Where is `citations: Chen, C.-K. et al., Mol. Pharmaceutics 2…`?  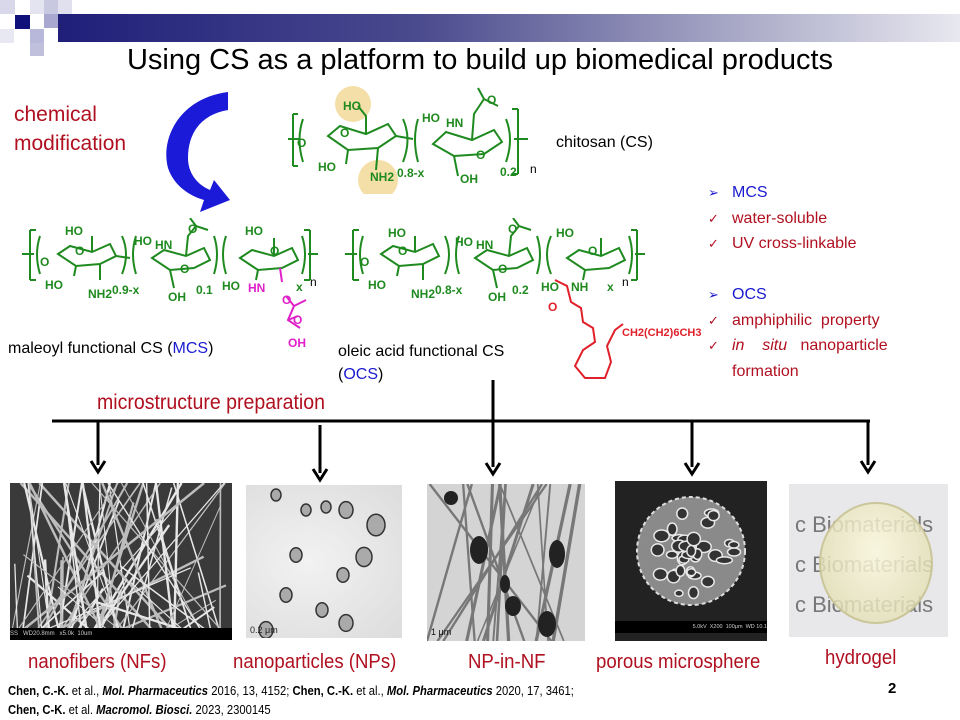 citations: Chen, C.-K. et al., Mol. Pharmaceutics 2… is located at coordinates (291, 701).